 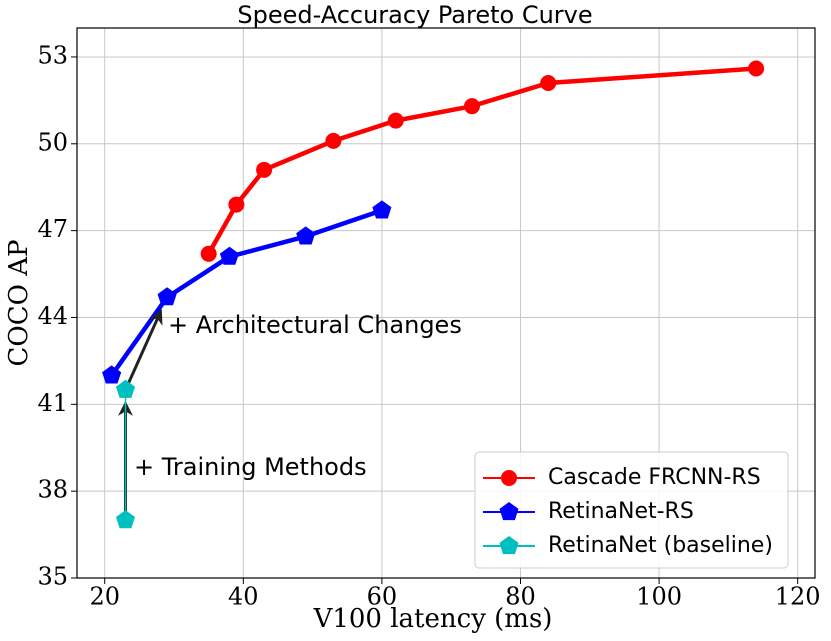 What do you see at coordinates (52, 577) in the screenshot?
I see `y-tick-label: 35` at bounding box center [52, 577].